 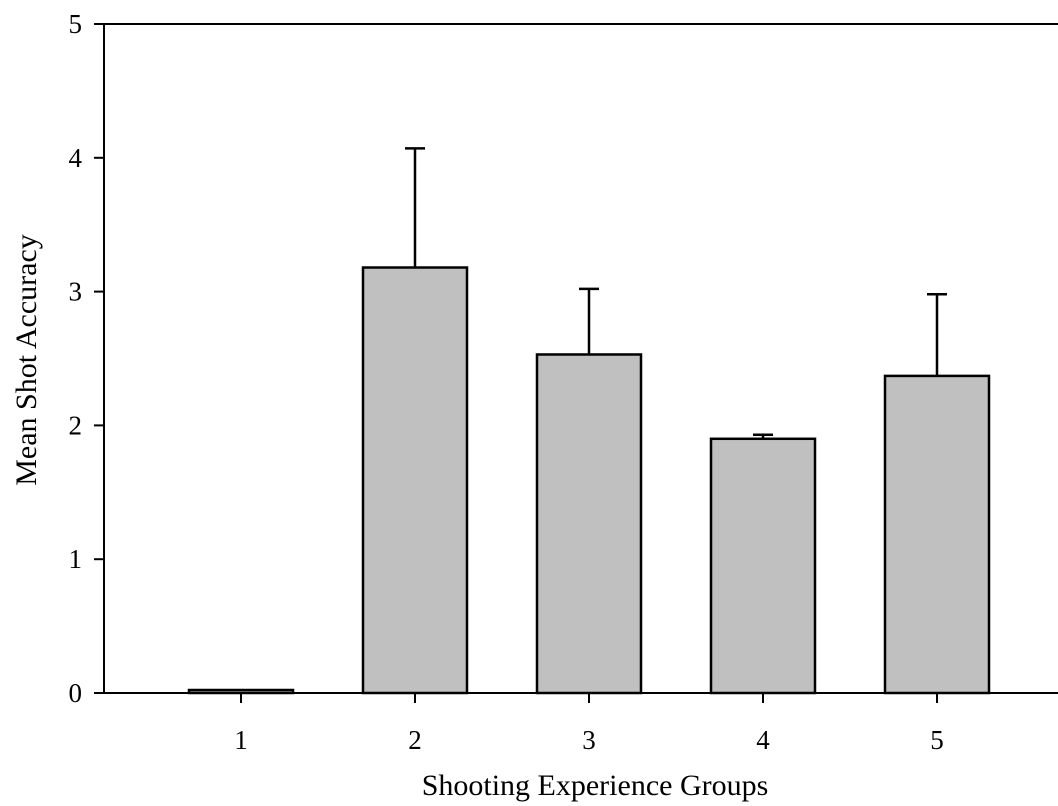 I want to click on x-tick-label-1: 1, so click(x=241, y=740).